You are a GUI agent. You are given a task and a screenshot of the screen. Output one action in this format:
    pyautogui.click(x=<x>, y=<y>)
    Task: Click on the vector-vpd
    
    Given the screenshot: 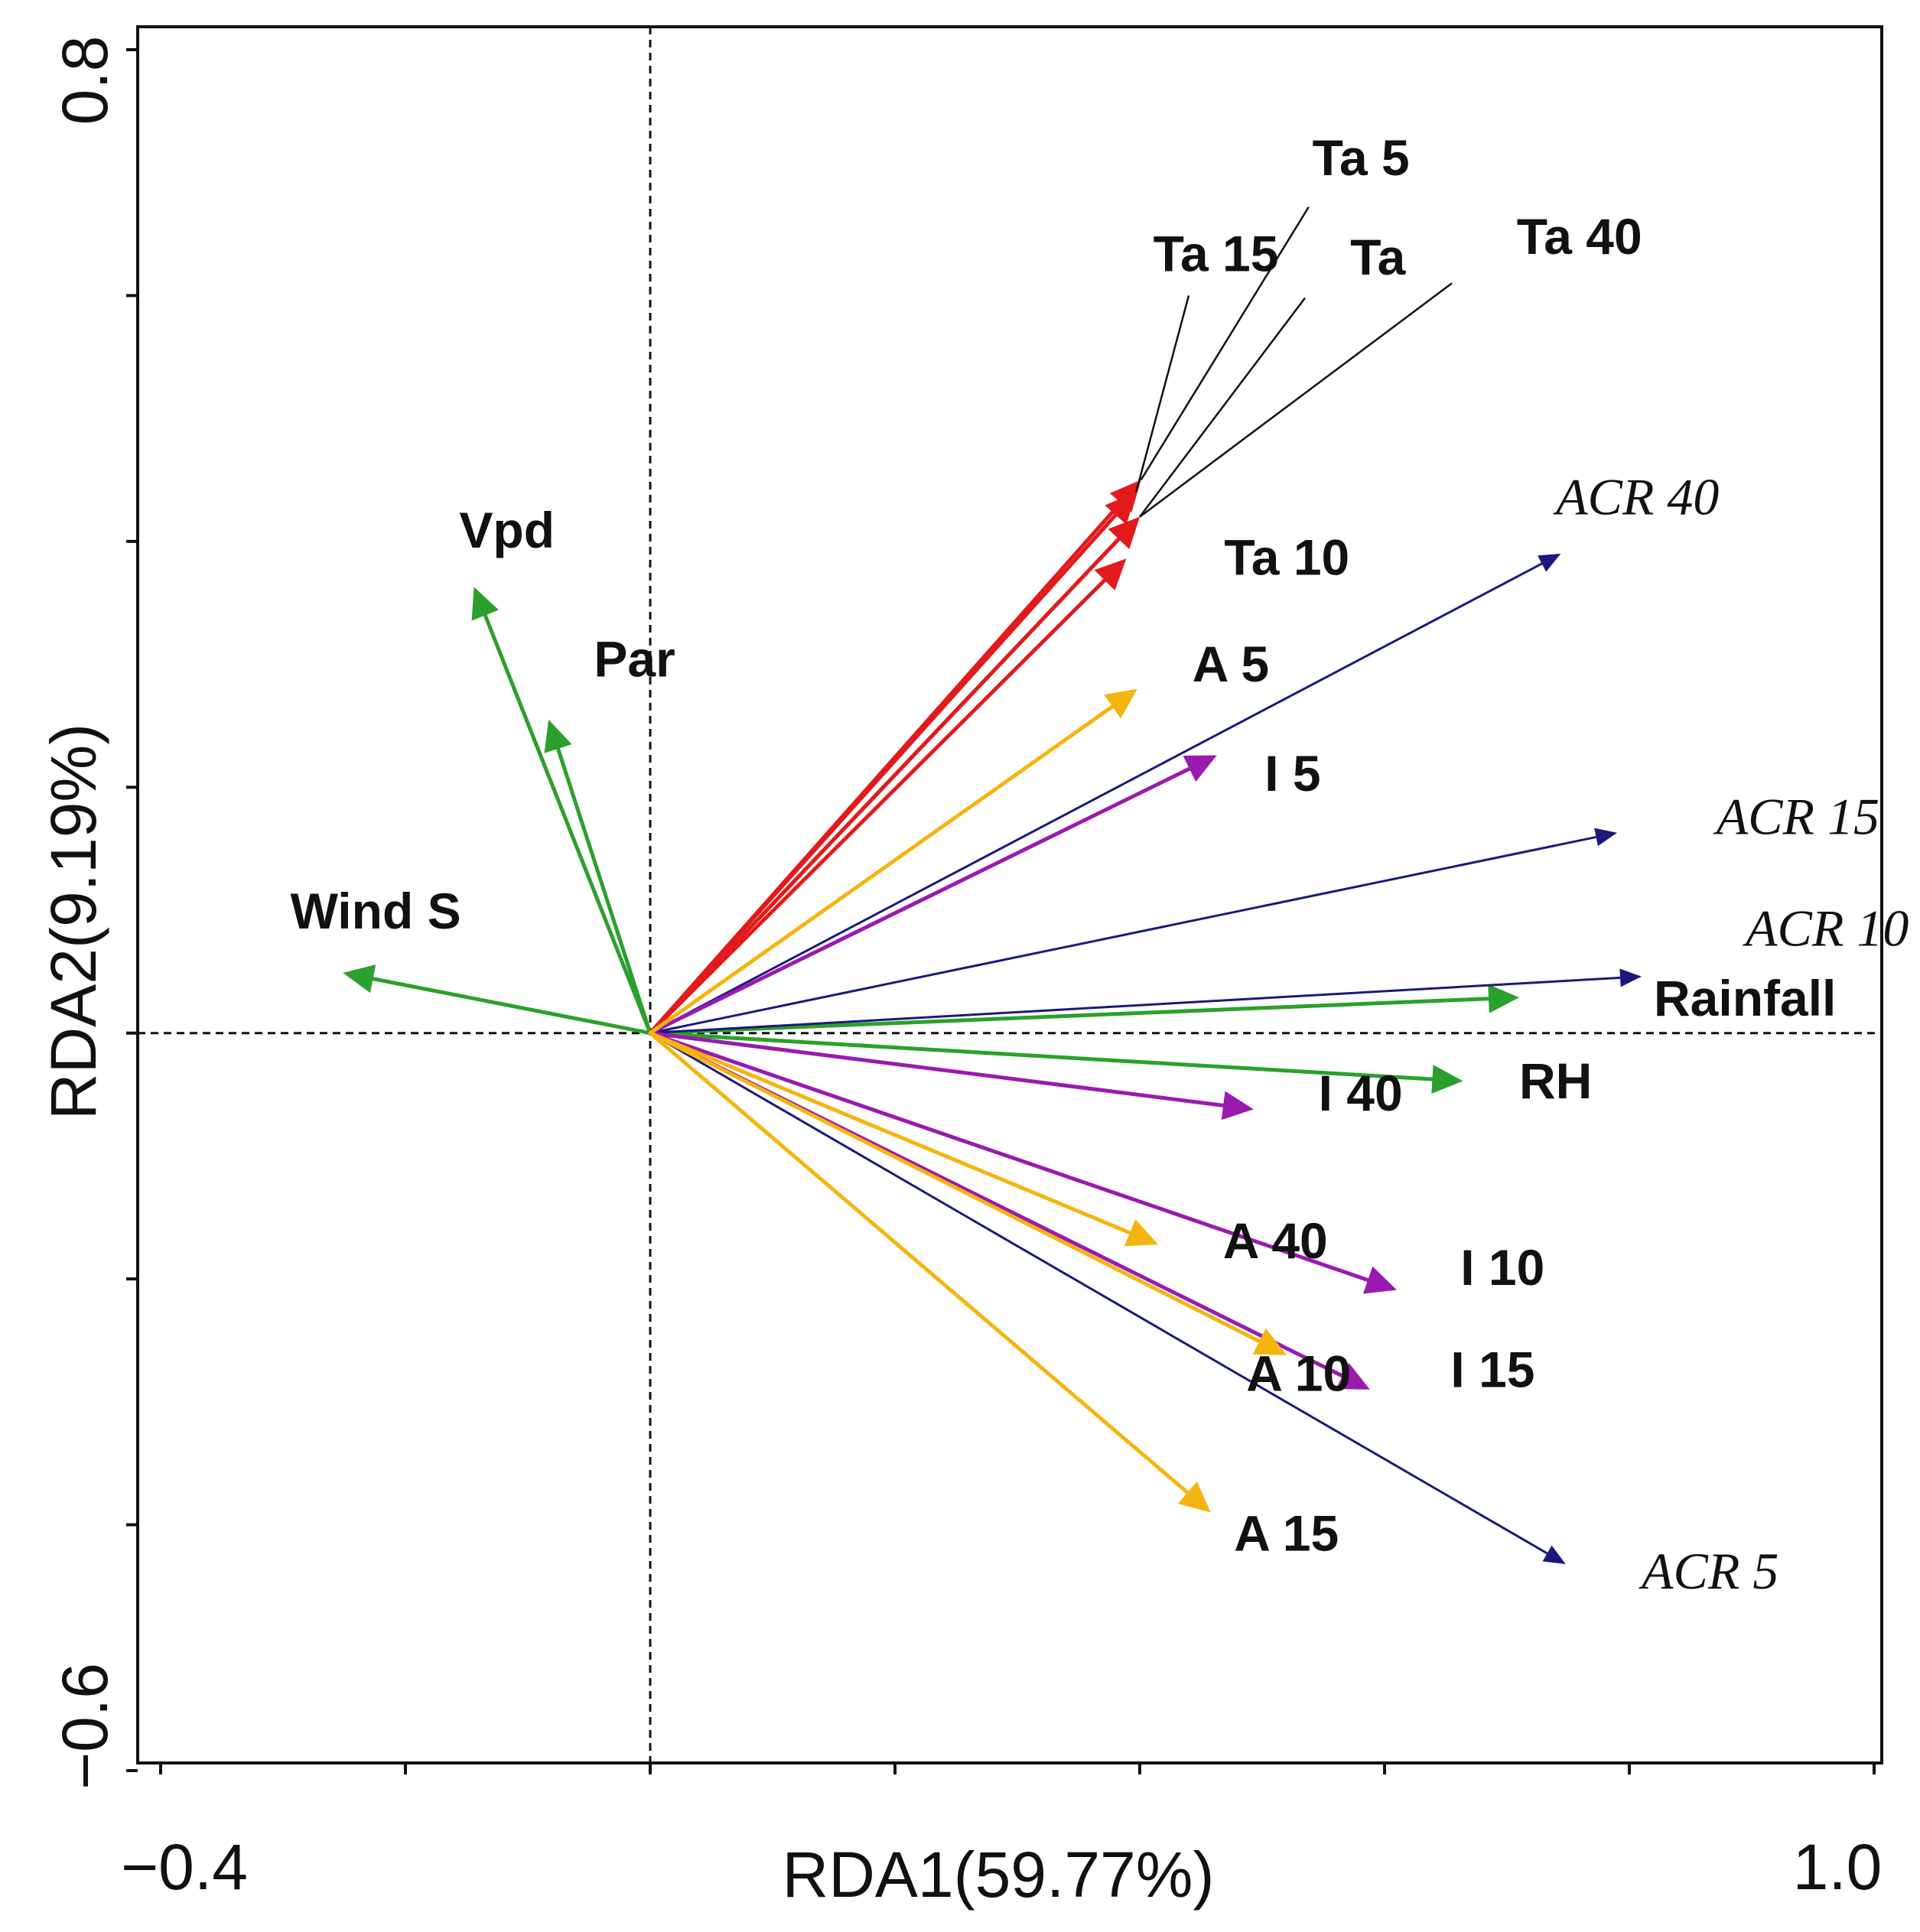 What is the action you would take?
    pyautogui.click(x=561, y=811)
    